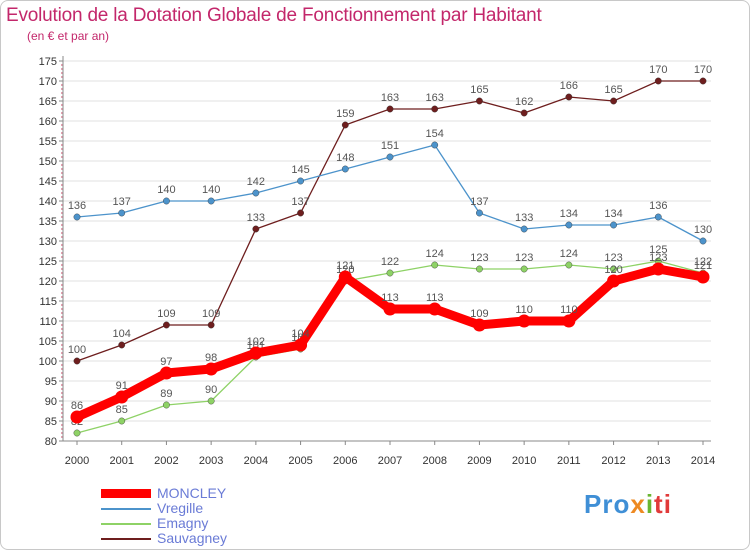  Describe the element at coordinates (613, 461) in the screenshot. I see `x-tick-label-2012: 2012` at that location.